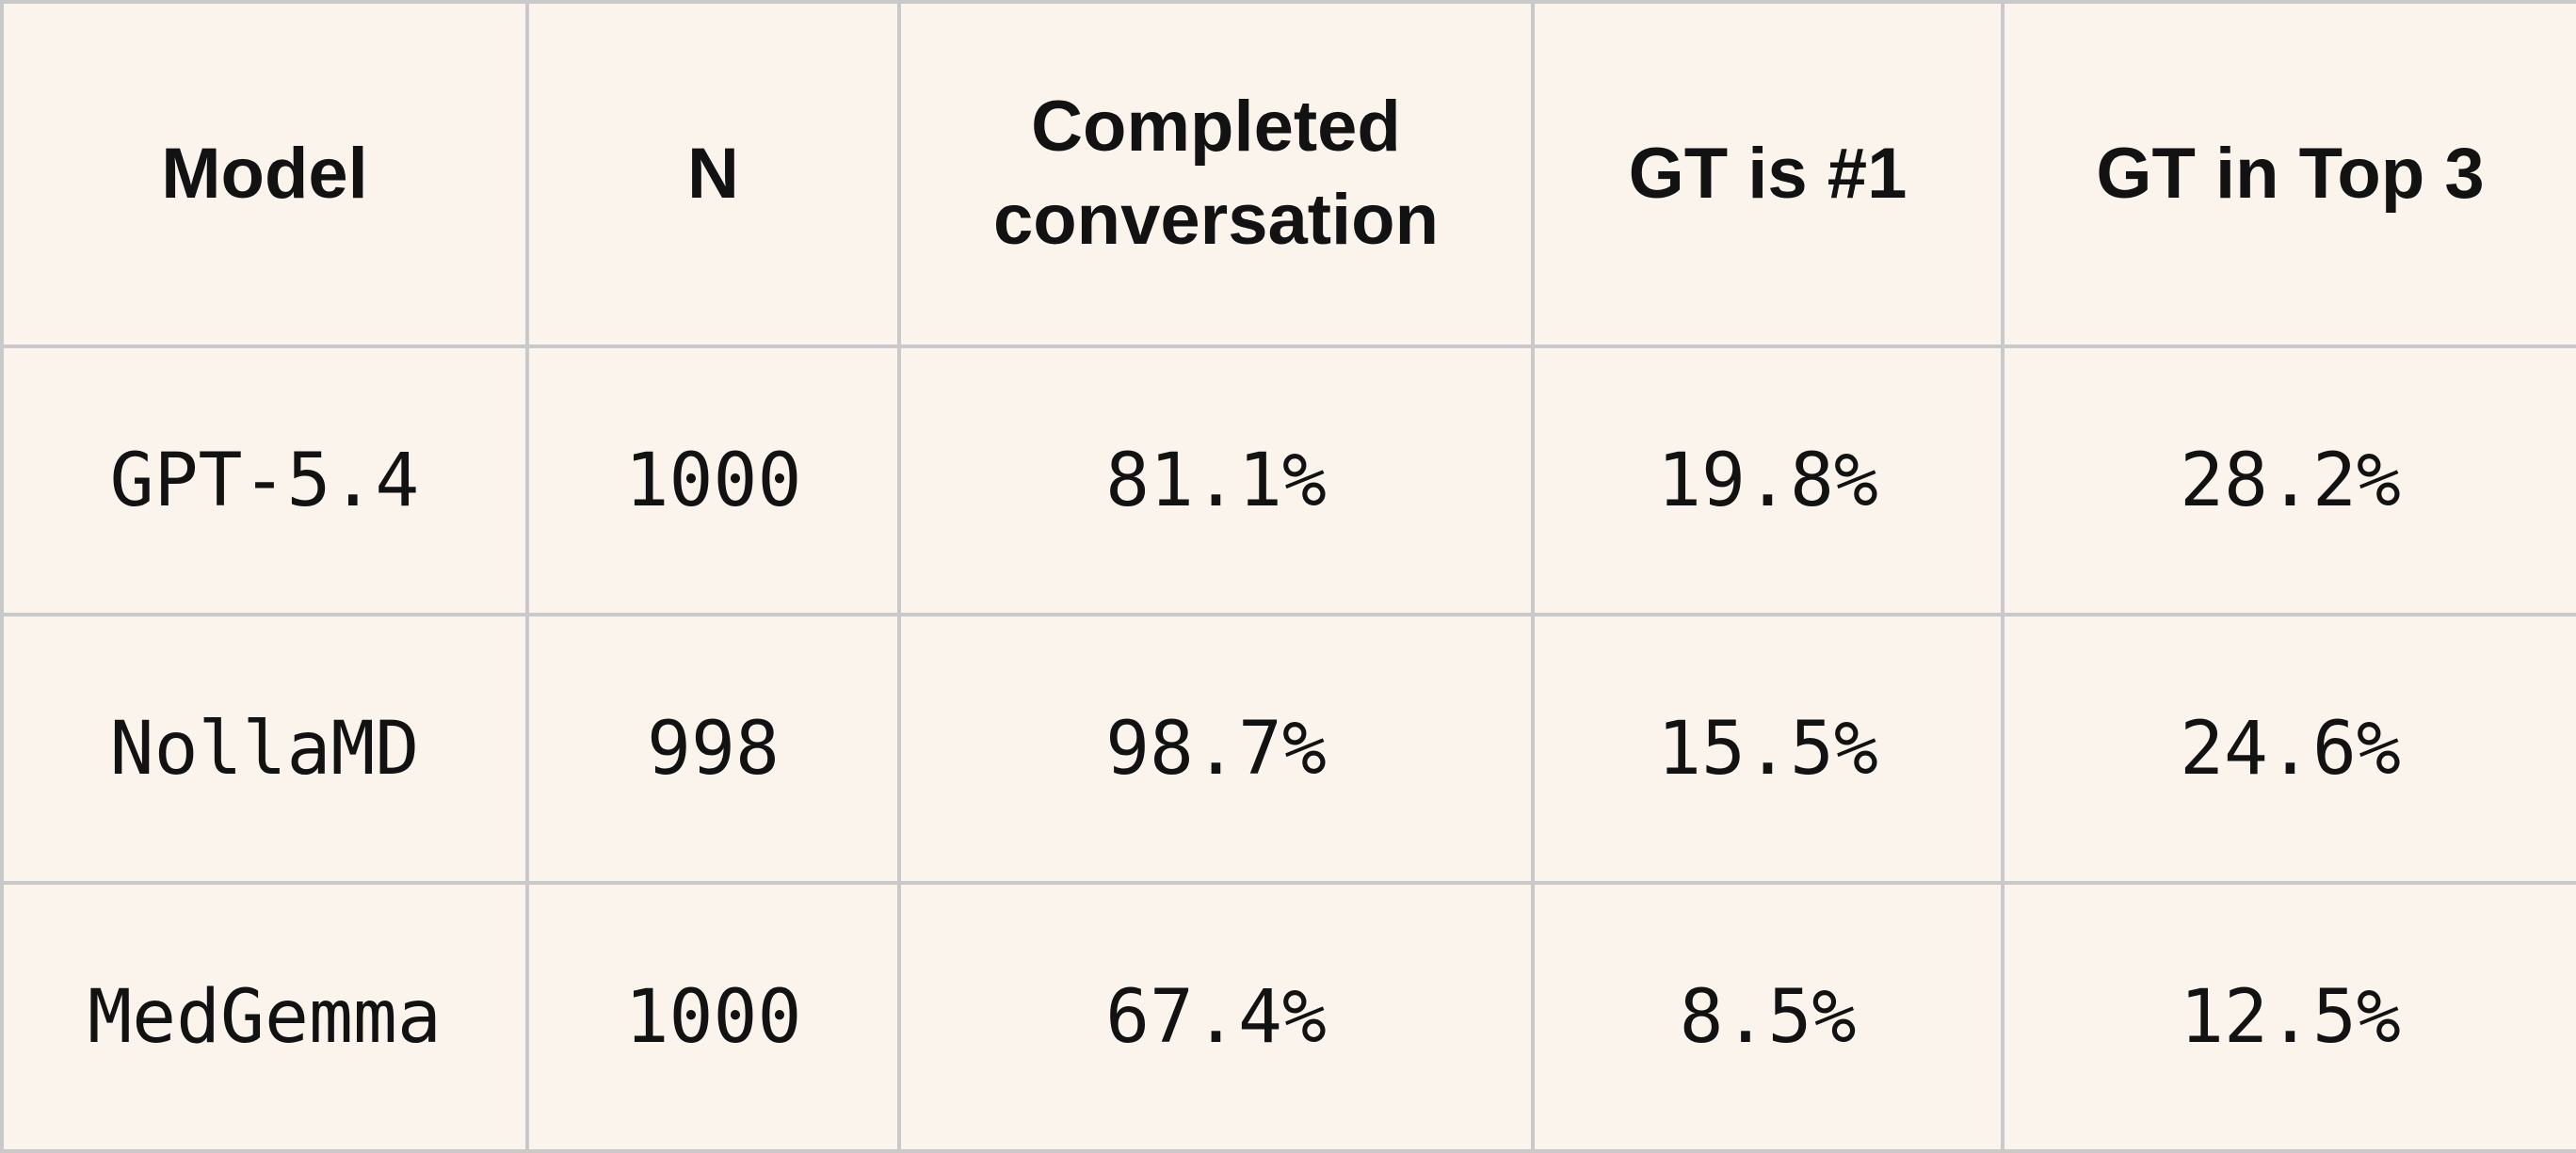 The width and height of the screenshot is (2576, 1153). What do you see at coordinates (1216, 174) in the screenshot?
I see `column-header-completed-conversation: Completed conversation` at bounding box center [1216, 174].